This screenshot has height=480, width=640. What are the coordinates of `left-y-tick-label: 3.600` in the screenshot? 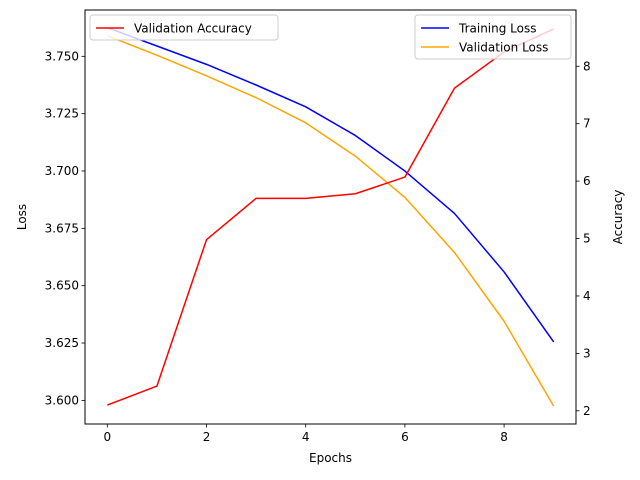 It's located at (62, 400).